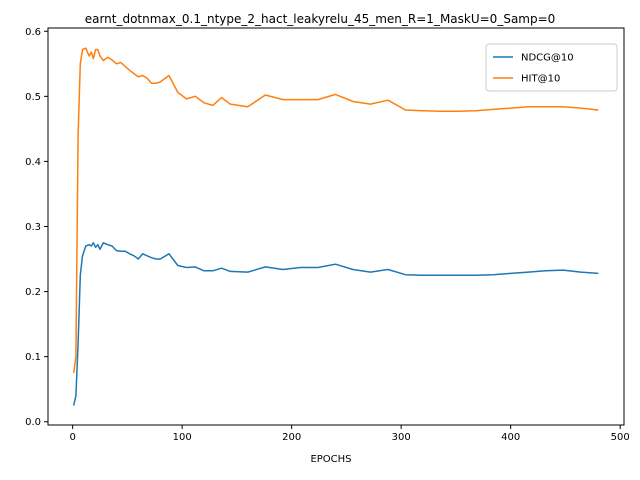 Image resolution: width=640 pixels, height=480 pixels. Describe the element at coordinates (33, 162) in the screenshot. I see `y-tick-label: 0.4` at that location.